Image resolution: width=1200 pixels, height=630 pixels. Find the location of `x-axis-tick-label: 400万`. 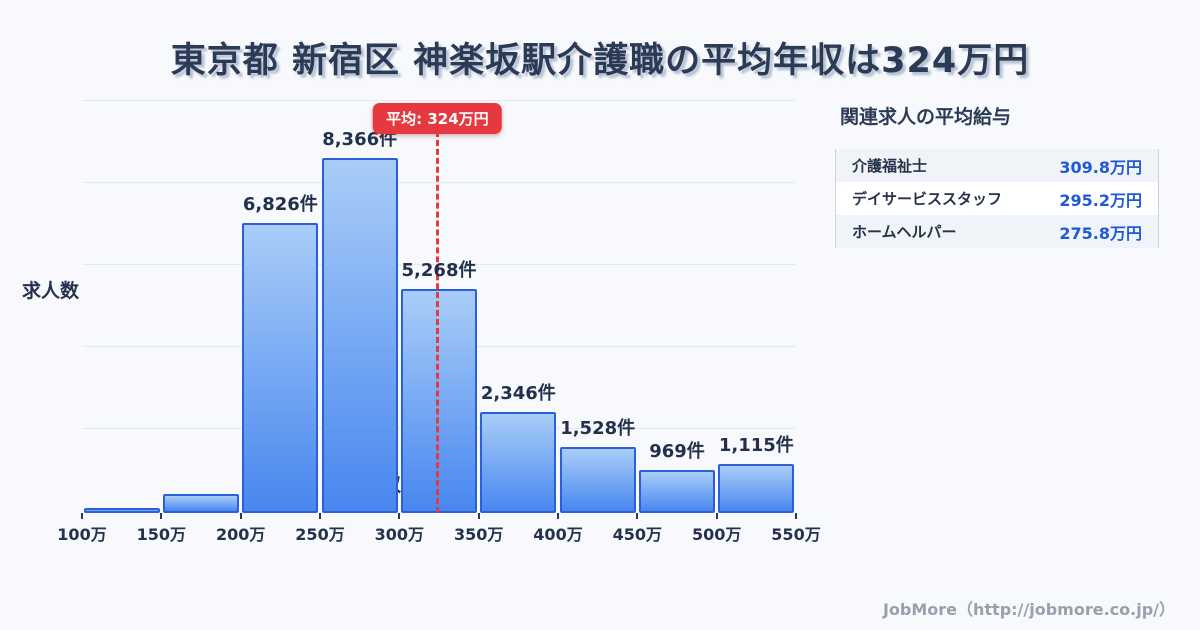

x-axis-tick-label: 400万 is located at coordinates (558, 534).